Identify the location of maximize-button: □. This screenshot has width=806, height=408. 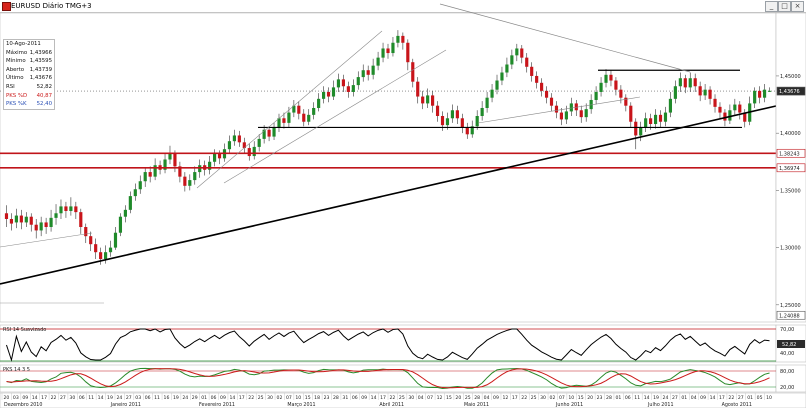
(784, 6).